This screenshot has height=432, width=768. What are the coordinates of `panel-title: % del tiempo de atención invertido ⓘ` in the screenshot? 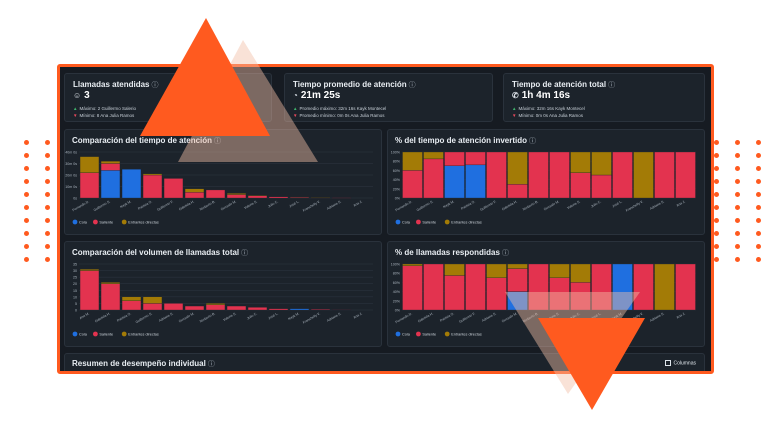 It's located at (466, 140).